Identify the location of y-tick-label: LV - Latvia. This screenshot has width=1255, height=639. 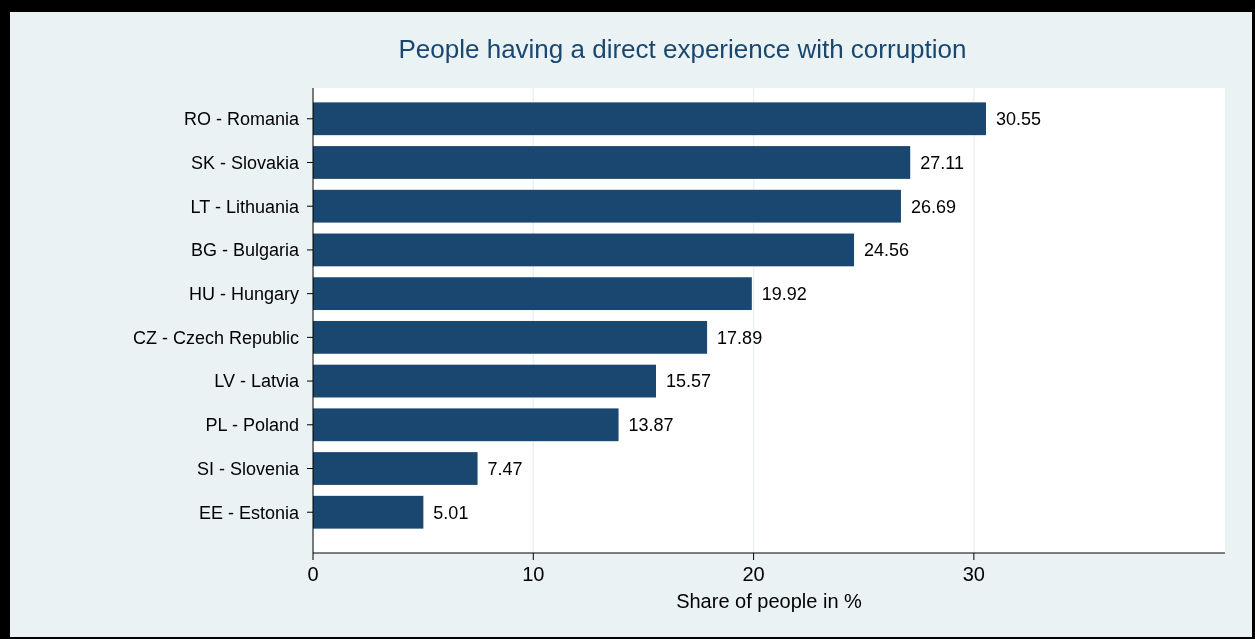
(257, 381).